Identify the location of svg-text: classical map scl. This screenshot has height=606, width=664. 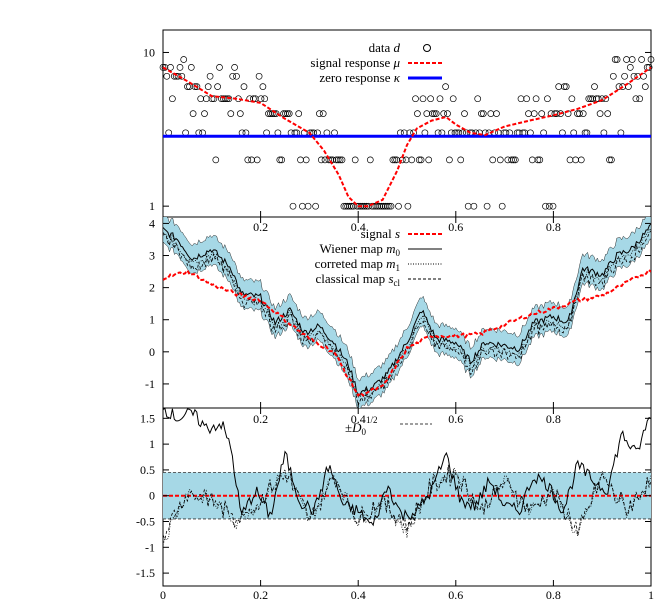
(358, 279).